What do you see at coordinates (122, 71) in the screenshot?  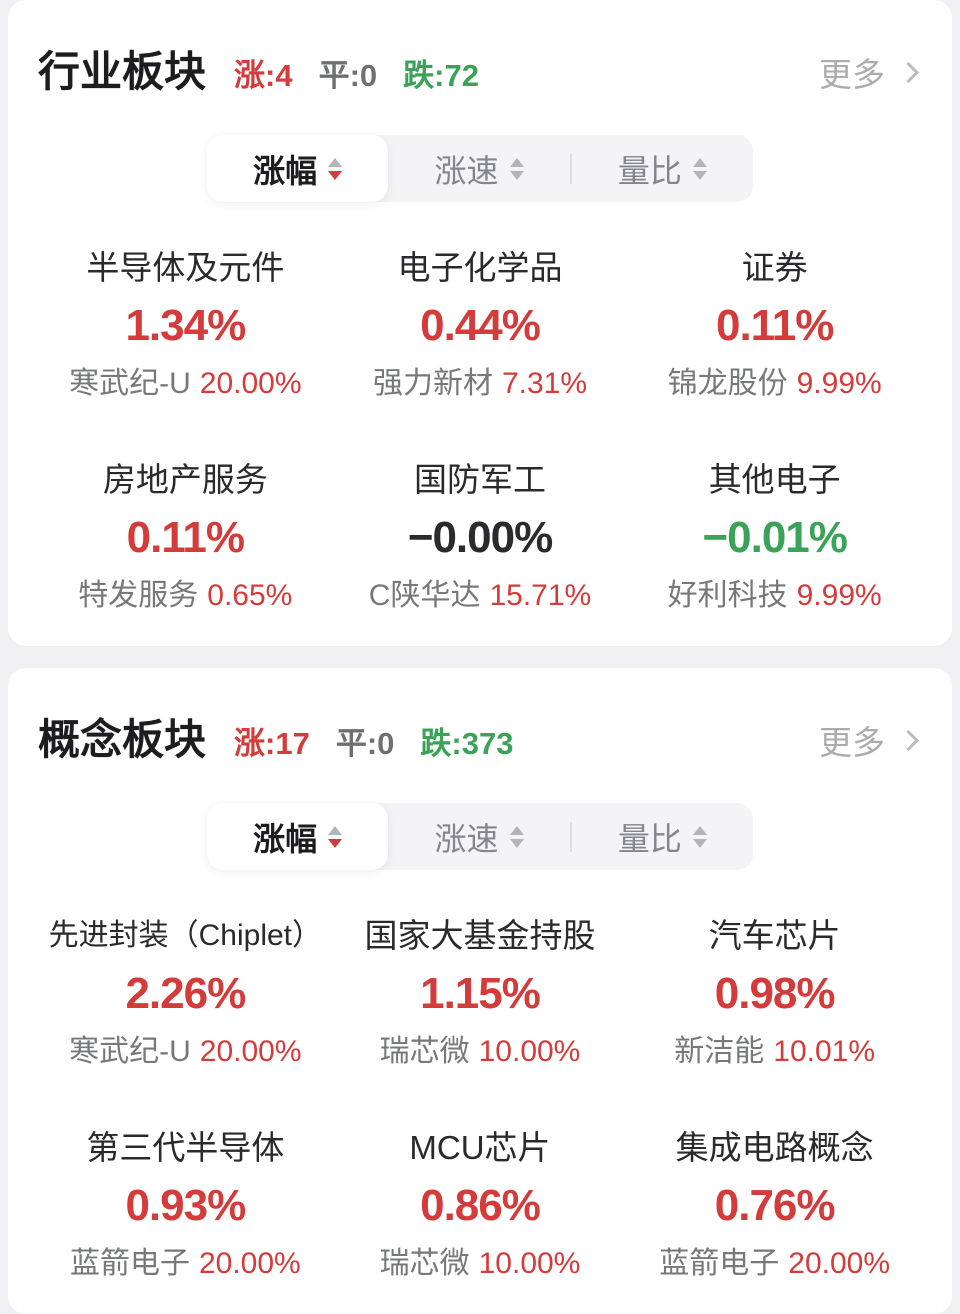 I see `section-title: 行业板块` at bounding box center [122, 71].